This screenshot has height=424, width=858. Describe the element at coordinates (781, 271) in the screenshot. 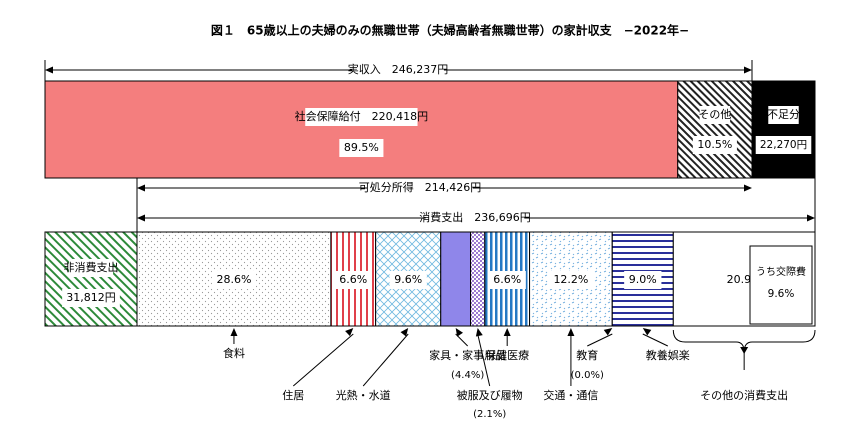

I see `sub-note-label: うち交際費` at that location.